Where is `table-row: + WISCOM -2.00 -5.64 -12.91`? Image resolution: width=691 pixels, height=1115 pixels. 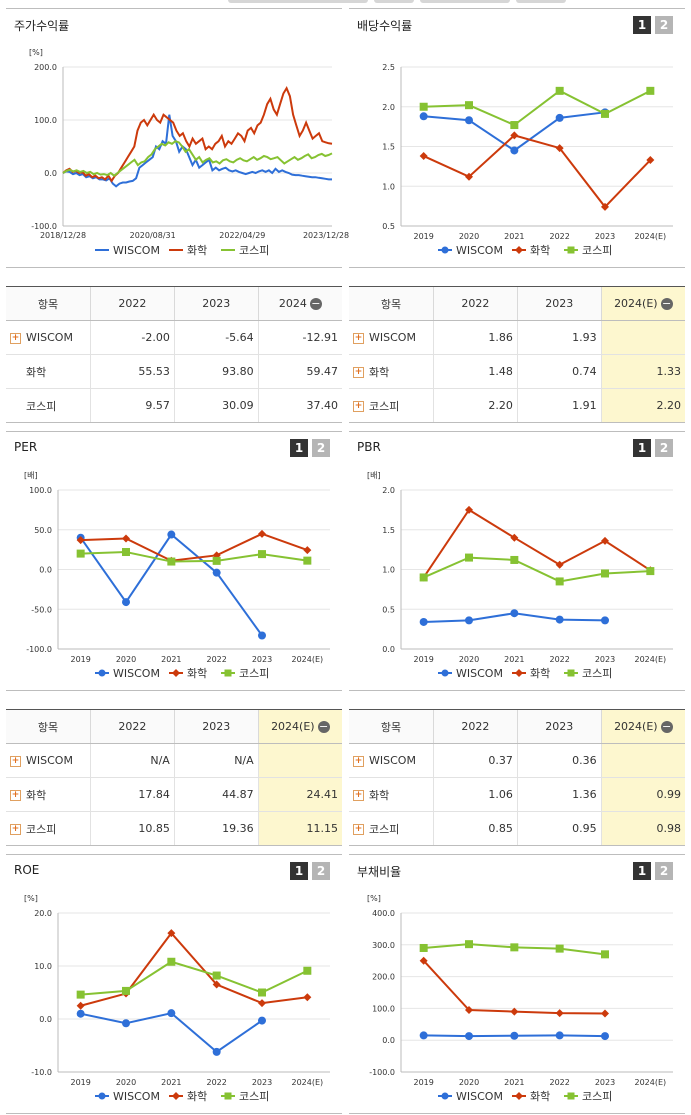
table-row: + WISCOM -2.00 -5.64 -12.91 is located at coordinates (174, 337).